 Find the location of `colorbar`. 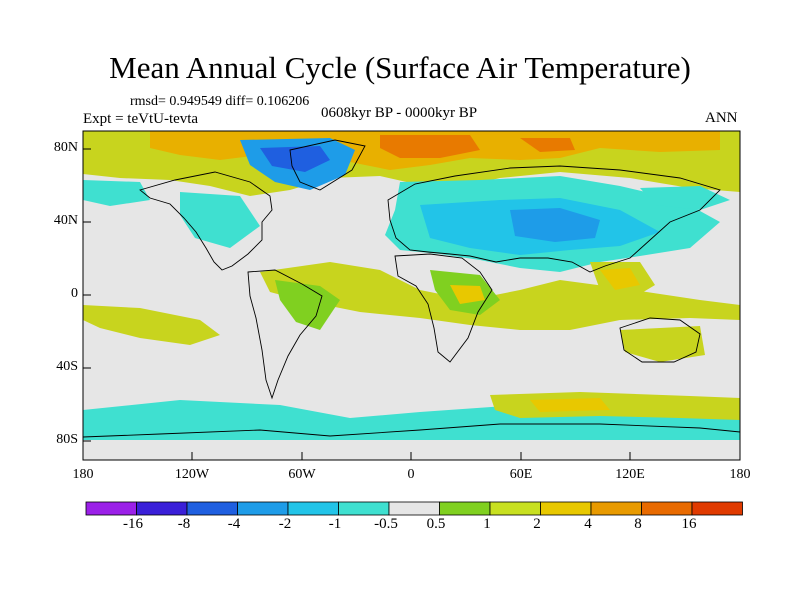

colorbar is located at coordinates (414, 508).